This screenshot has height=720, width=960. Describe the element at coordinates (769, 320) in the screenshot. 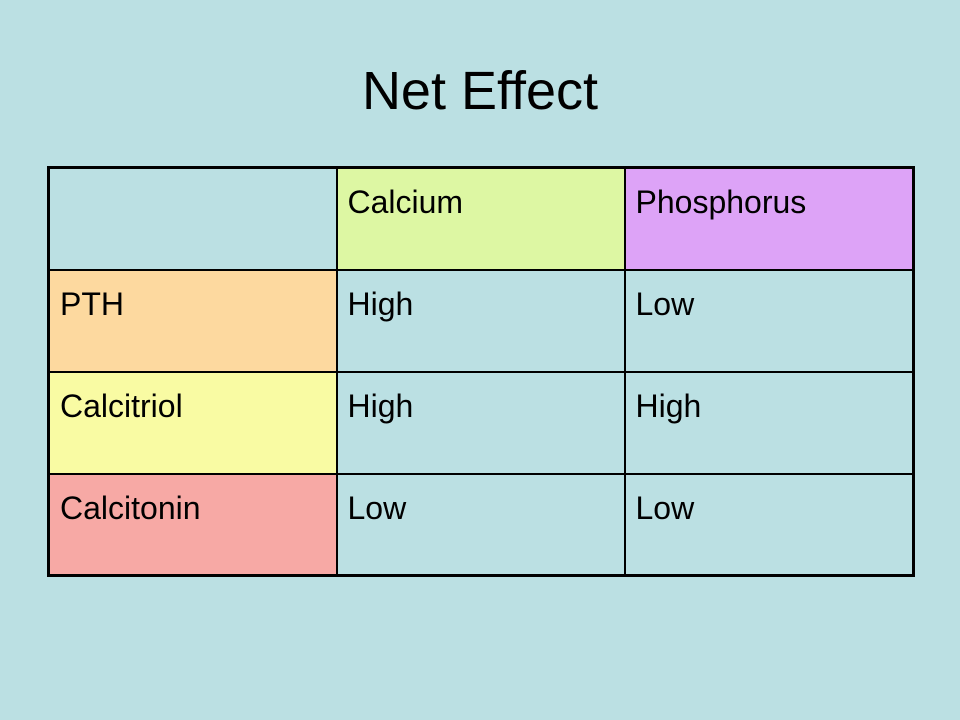

I see `cell-pth-phosphorus: Low` at that location.